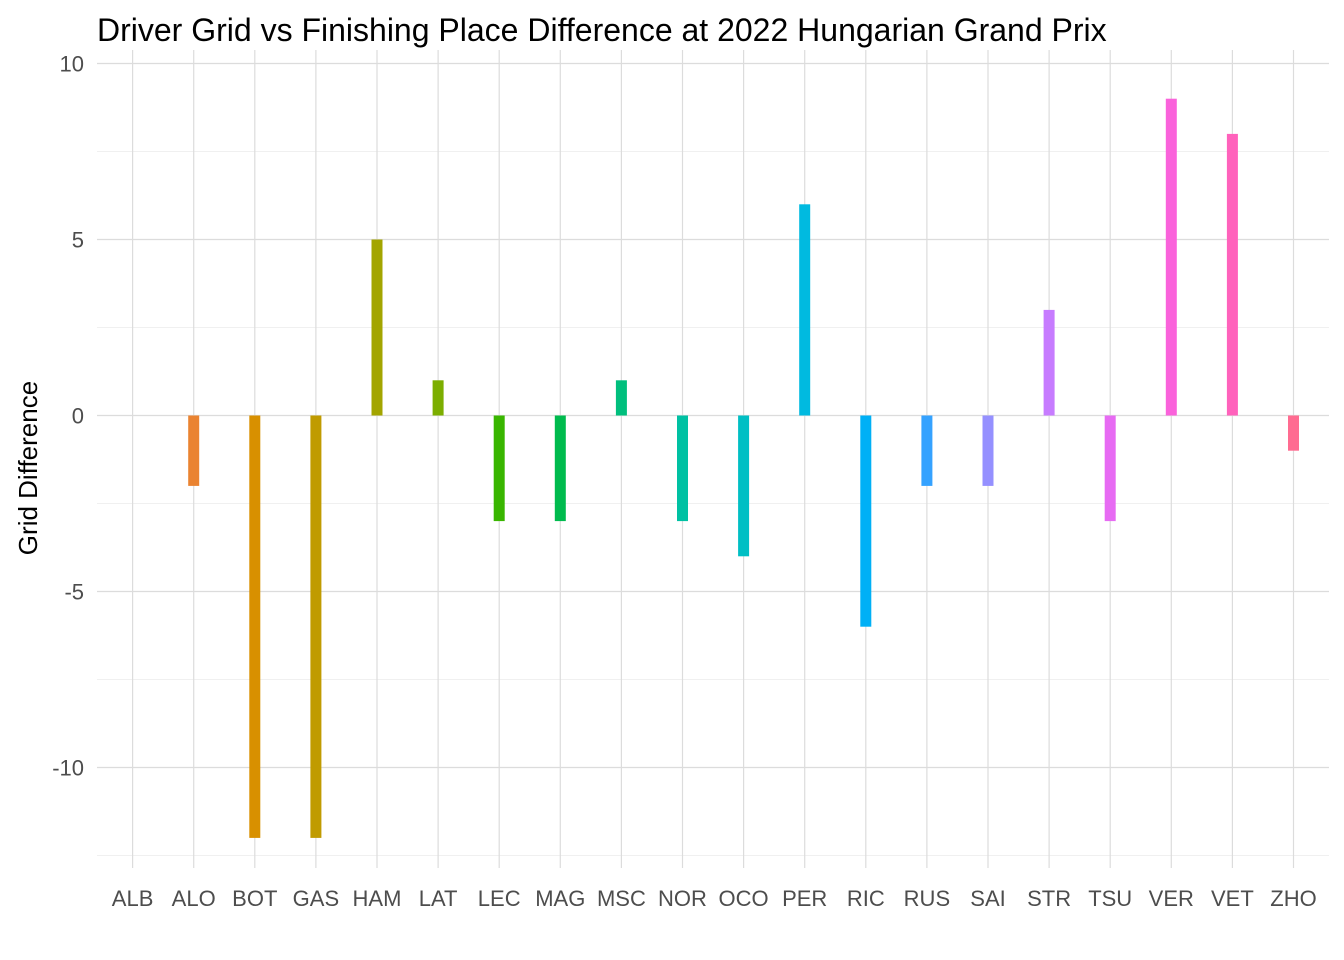 The image size is (1344, 960). Describe the element at coordinates (987, 898) in the screenshot. I see `x-tick-label: SAI` at that location.